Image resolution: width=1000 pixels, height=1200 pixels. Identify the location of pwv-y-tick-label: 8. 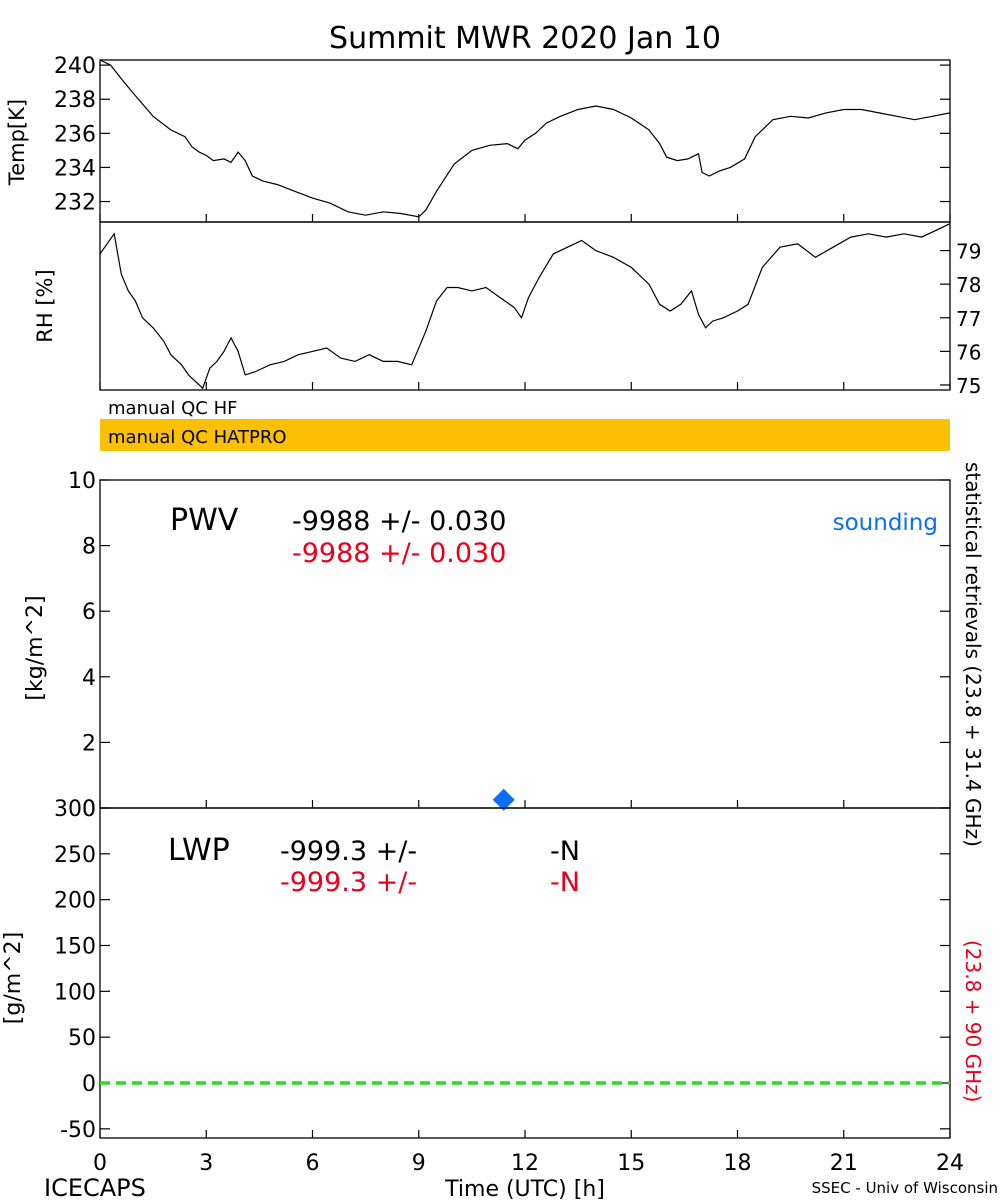
(89, 547).